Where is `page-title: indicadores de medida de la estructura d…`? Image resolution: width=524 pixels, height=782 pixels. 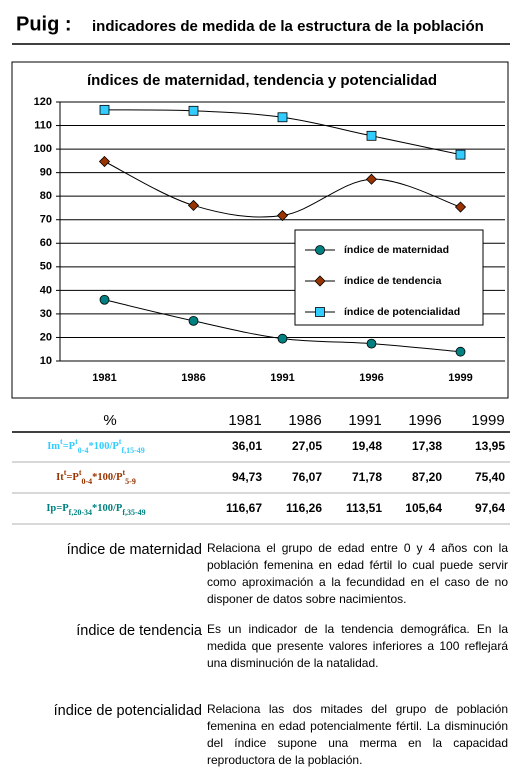 page-title: indicadores de medida de la estructura d… is located at coordinates (288, 26).